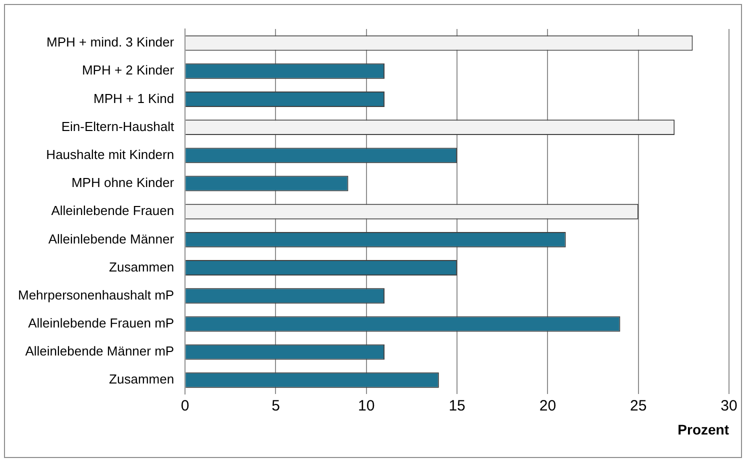  I want to click on x-tick-label: 5, so click(276, 405).